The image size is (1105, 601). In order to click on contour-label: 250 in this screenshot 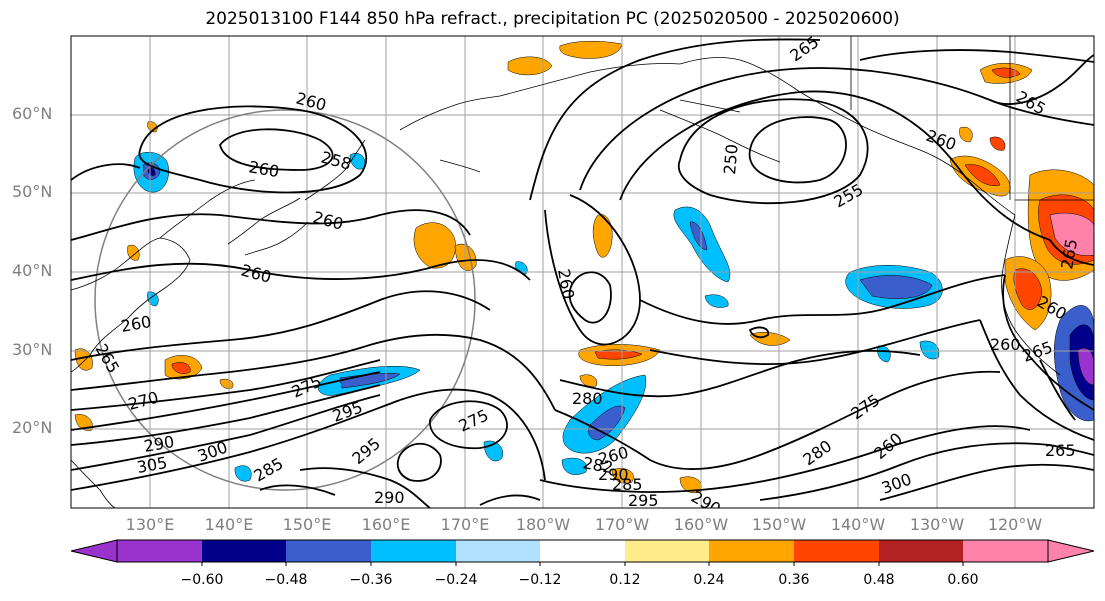, I will do `click(731, 159)`.